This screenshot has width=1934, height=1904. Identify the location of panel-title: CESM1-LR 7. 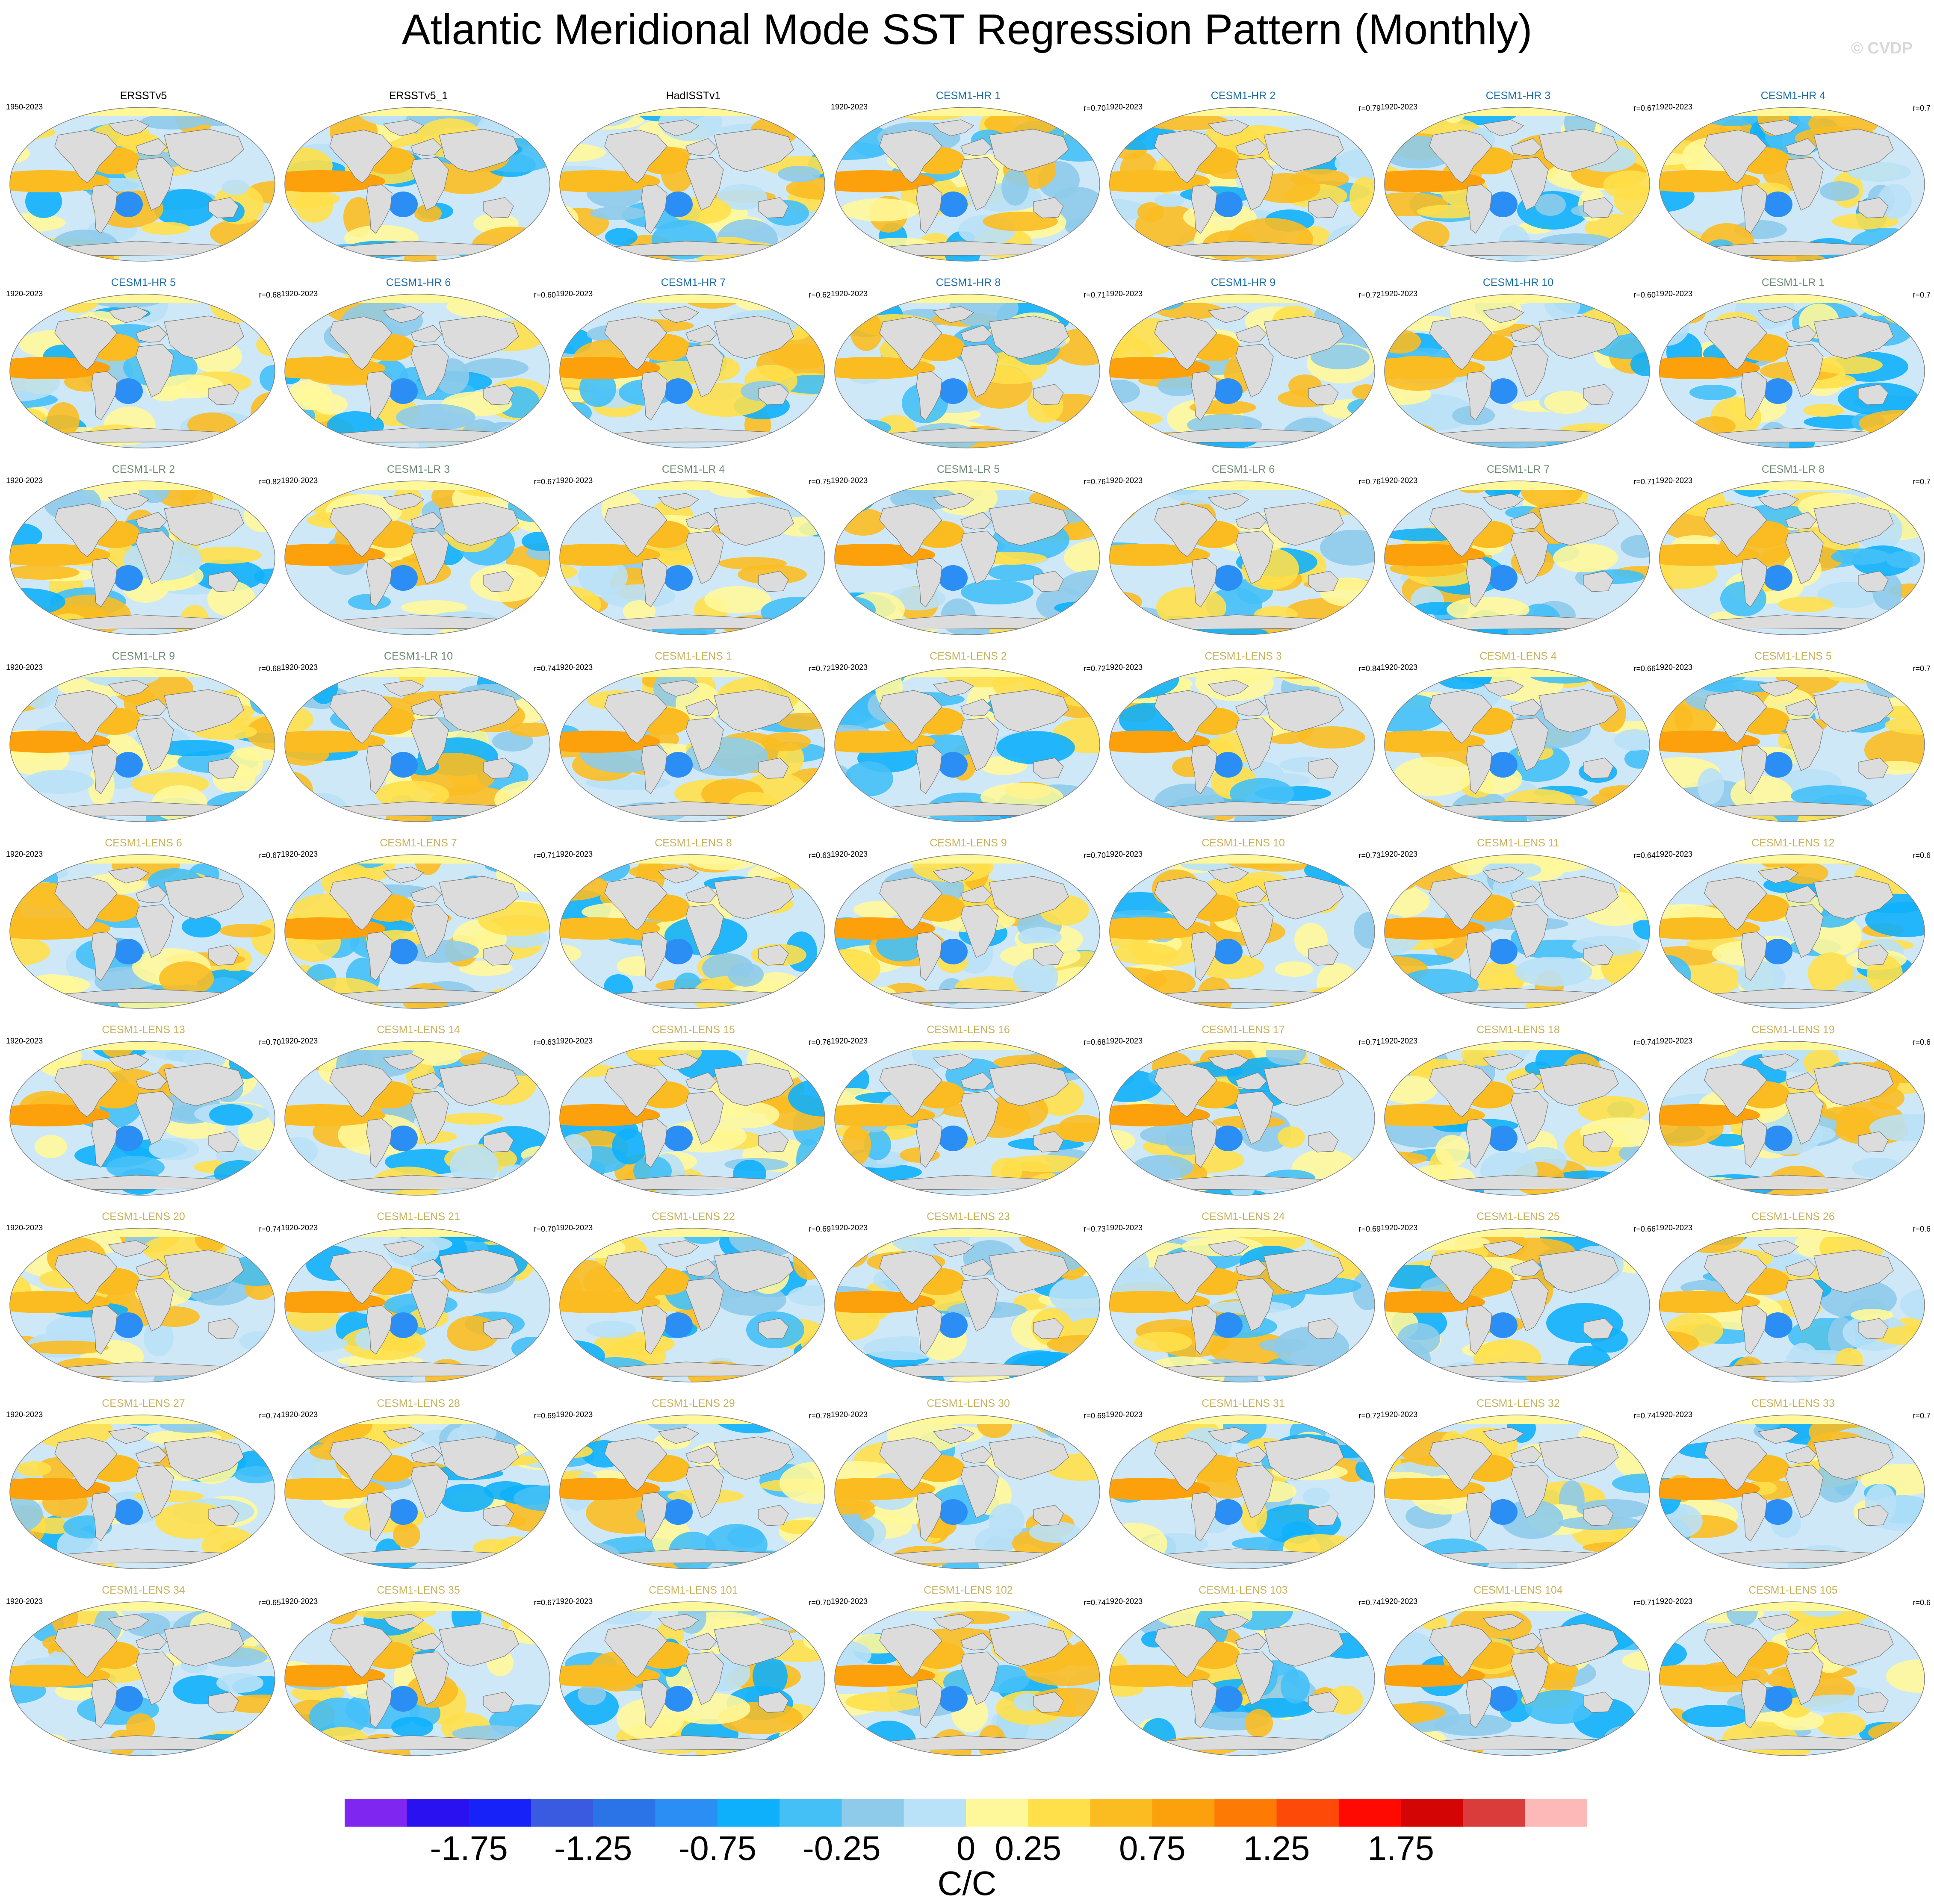
(1518, 469).